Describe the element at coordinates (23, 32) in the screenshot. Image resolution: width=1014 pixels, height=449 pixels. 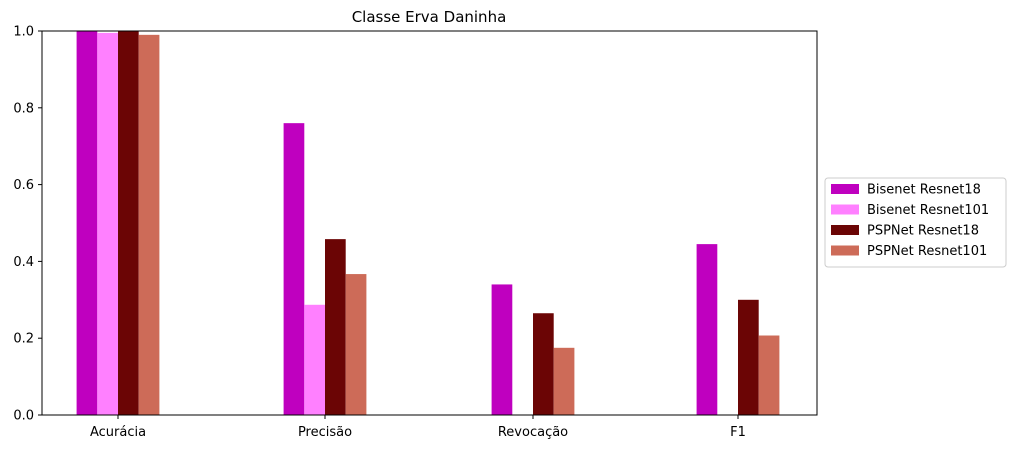
I see `y-tick-label: 1.0` at that location.